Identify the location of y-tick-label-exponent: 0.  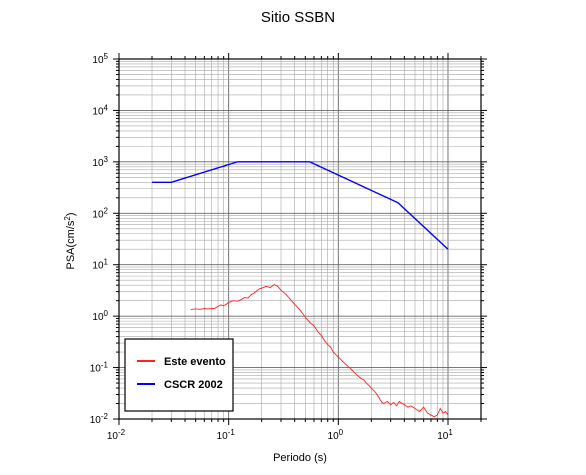
(106, 313).